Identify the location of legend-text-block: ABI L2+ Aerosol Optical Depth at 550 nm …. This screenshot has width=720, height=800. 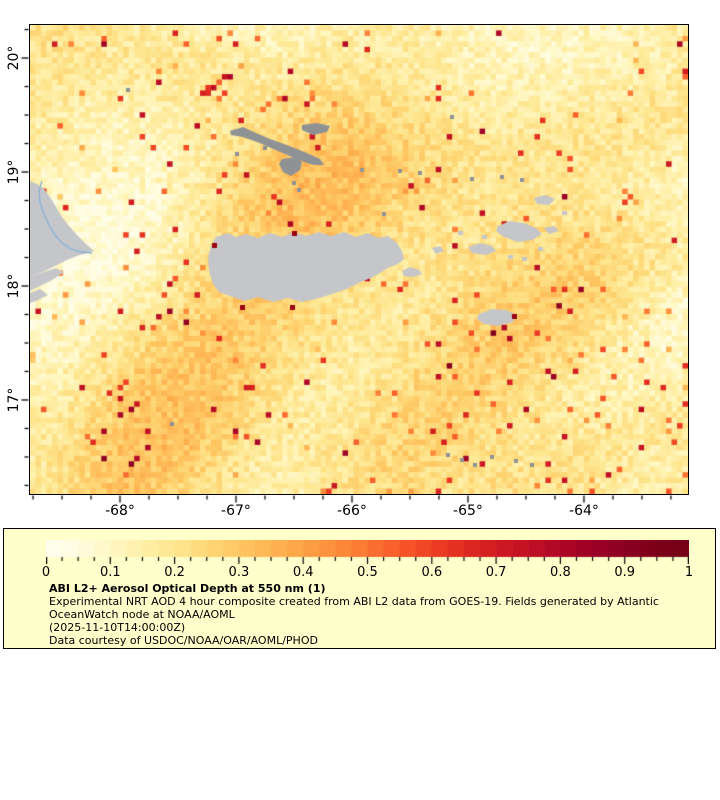
(354, 614).